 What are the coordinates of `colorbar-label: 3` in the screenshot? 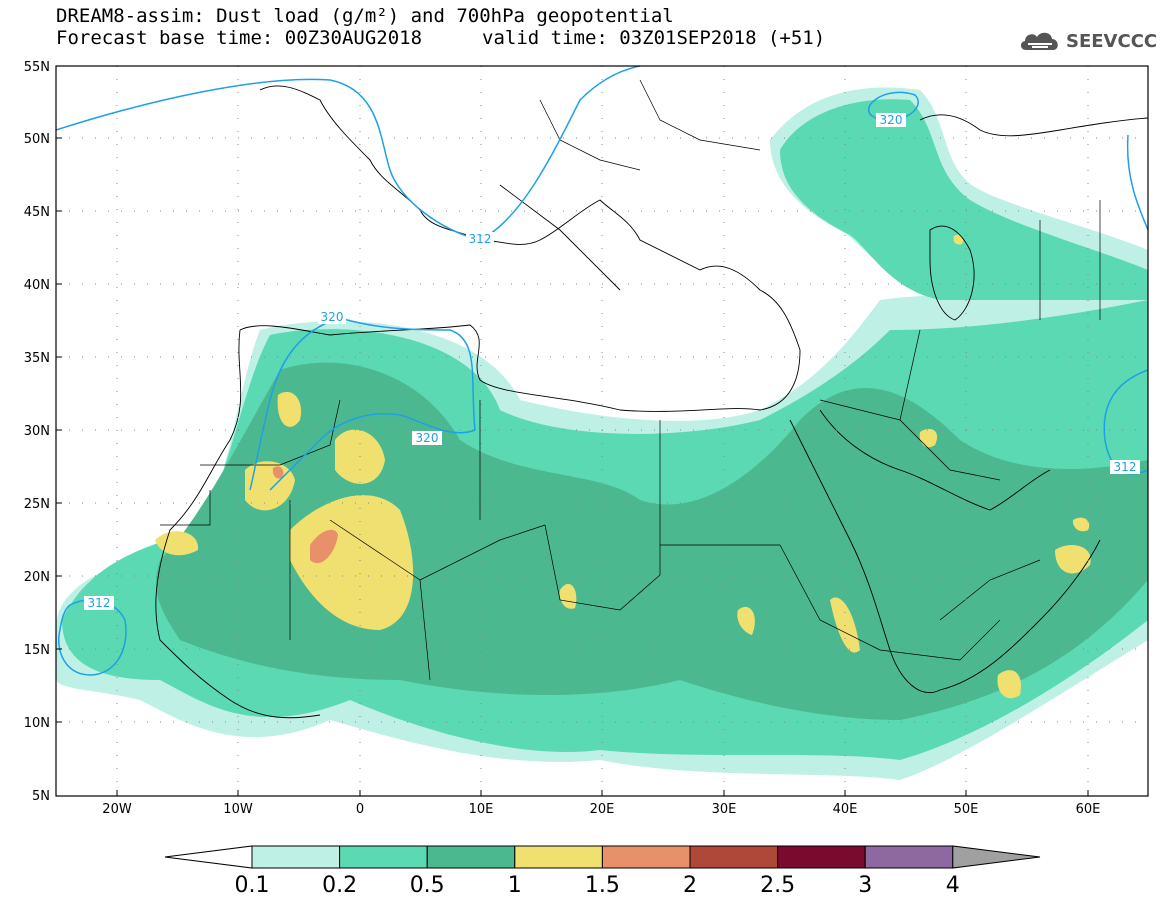 It's located at (865, 885).